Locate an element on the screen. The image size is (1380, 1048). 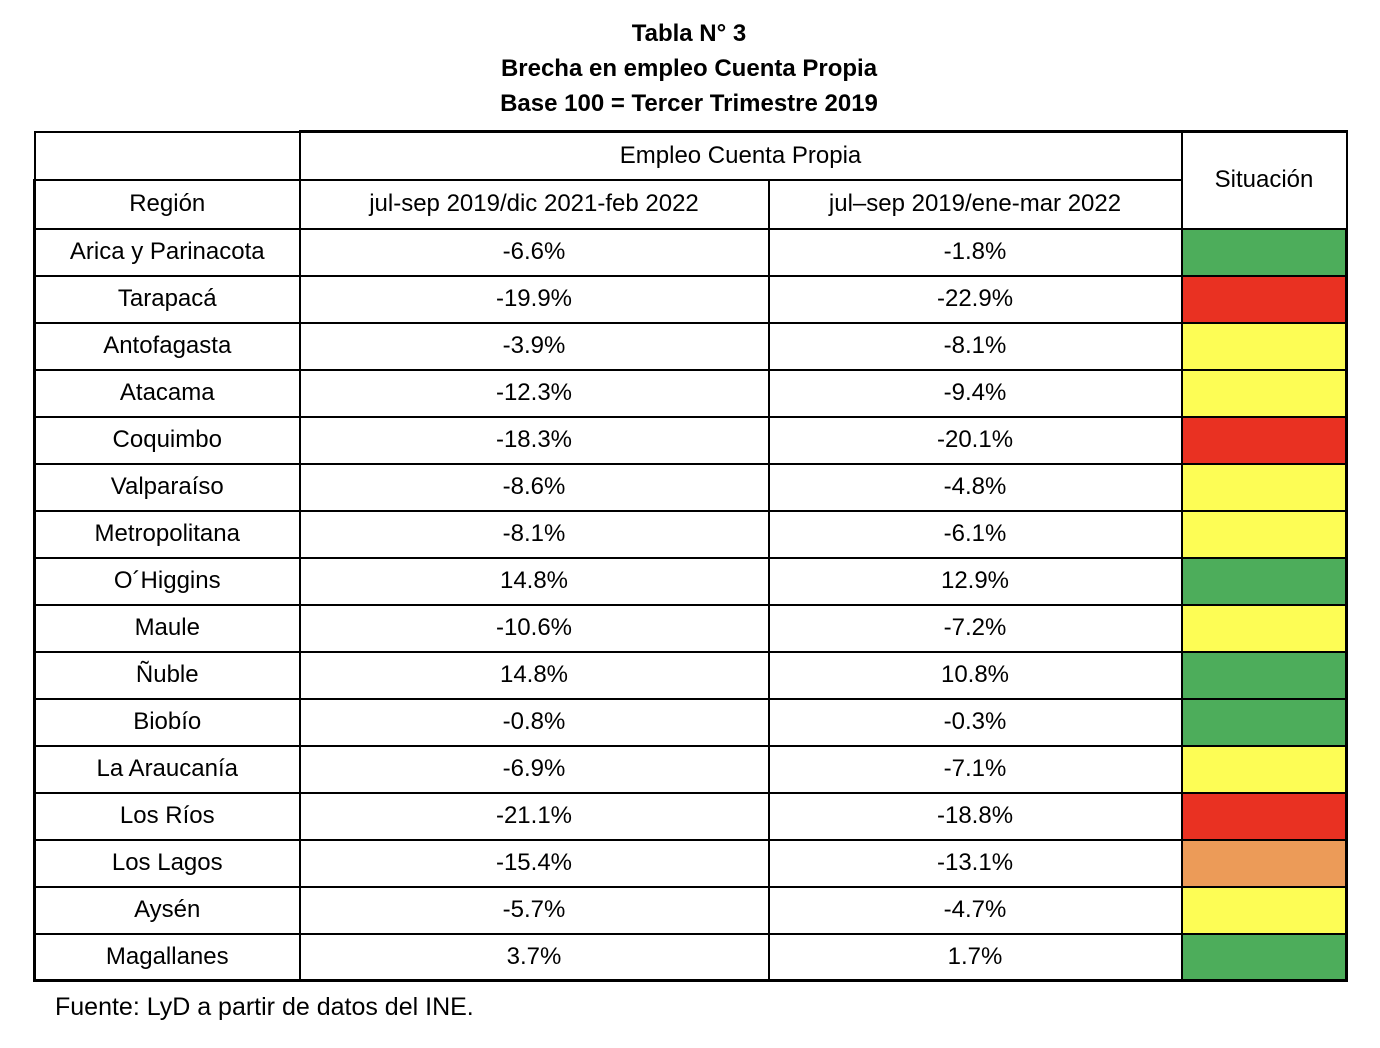
region-header: Región is located at coordinates (167, 204).